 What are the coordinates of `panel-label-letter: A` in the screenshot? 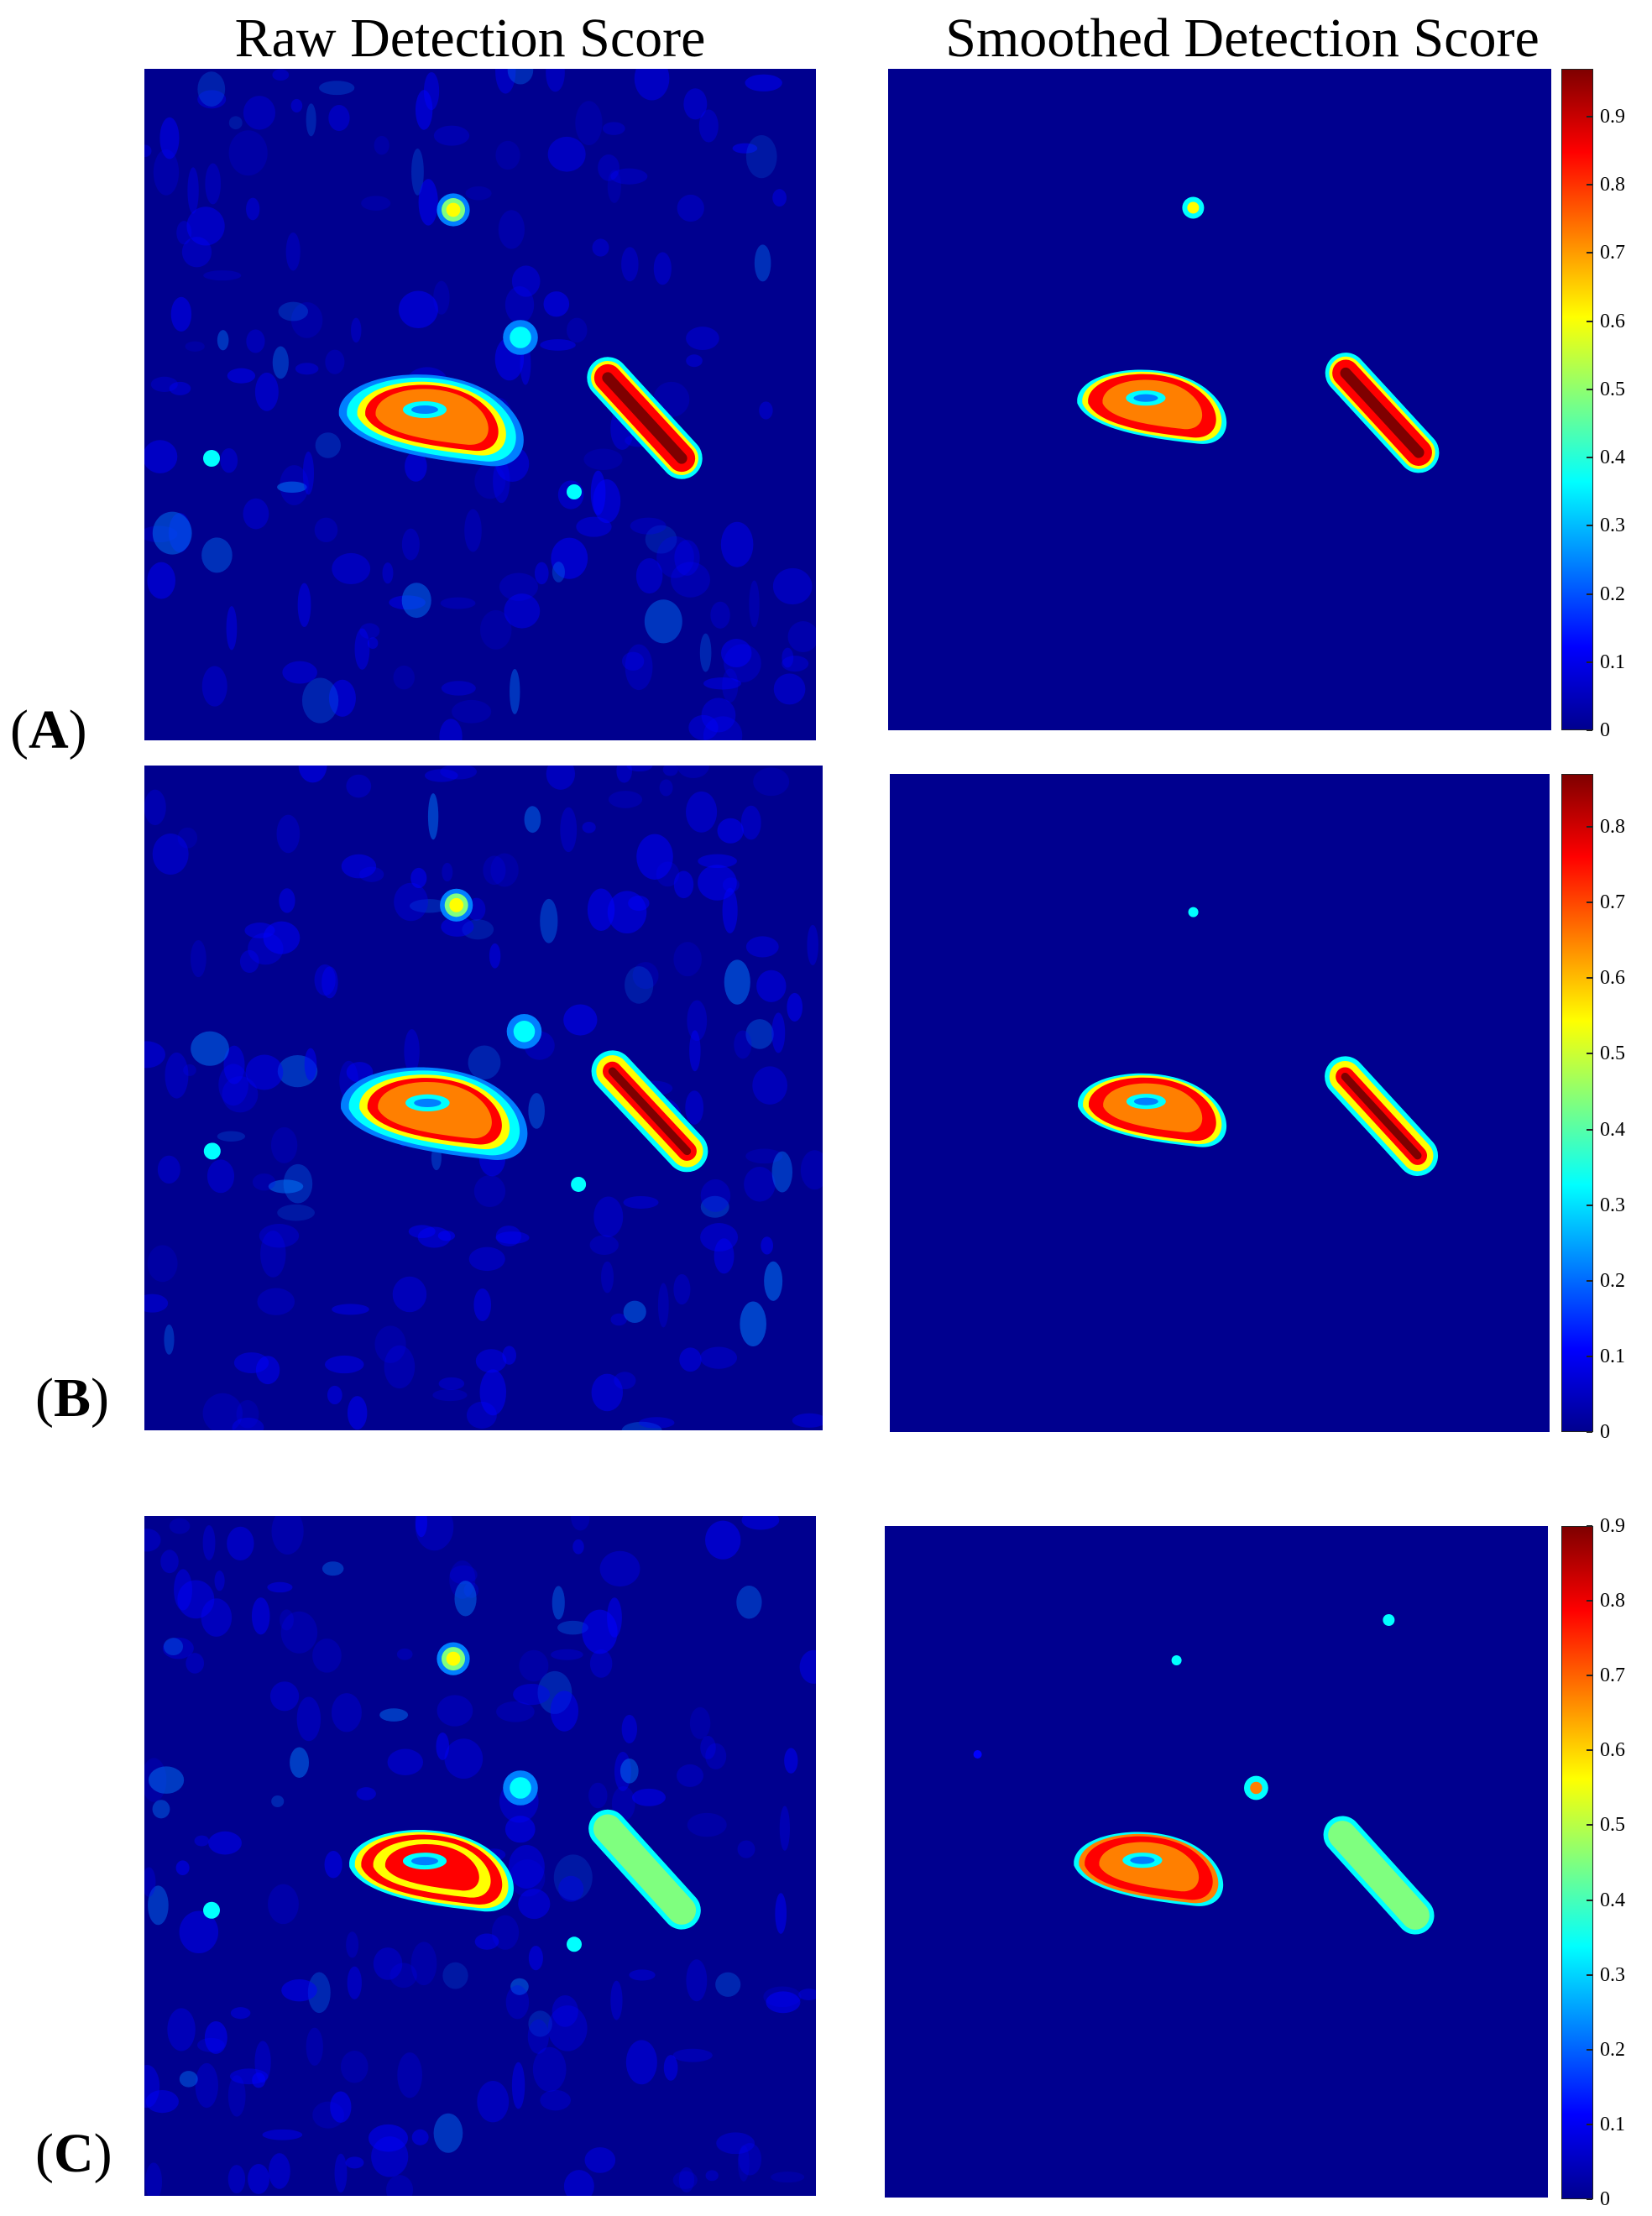 It's located at (49, 729).